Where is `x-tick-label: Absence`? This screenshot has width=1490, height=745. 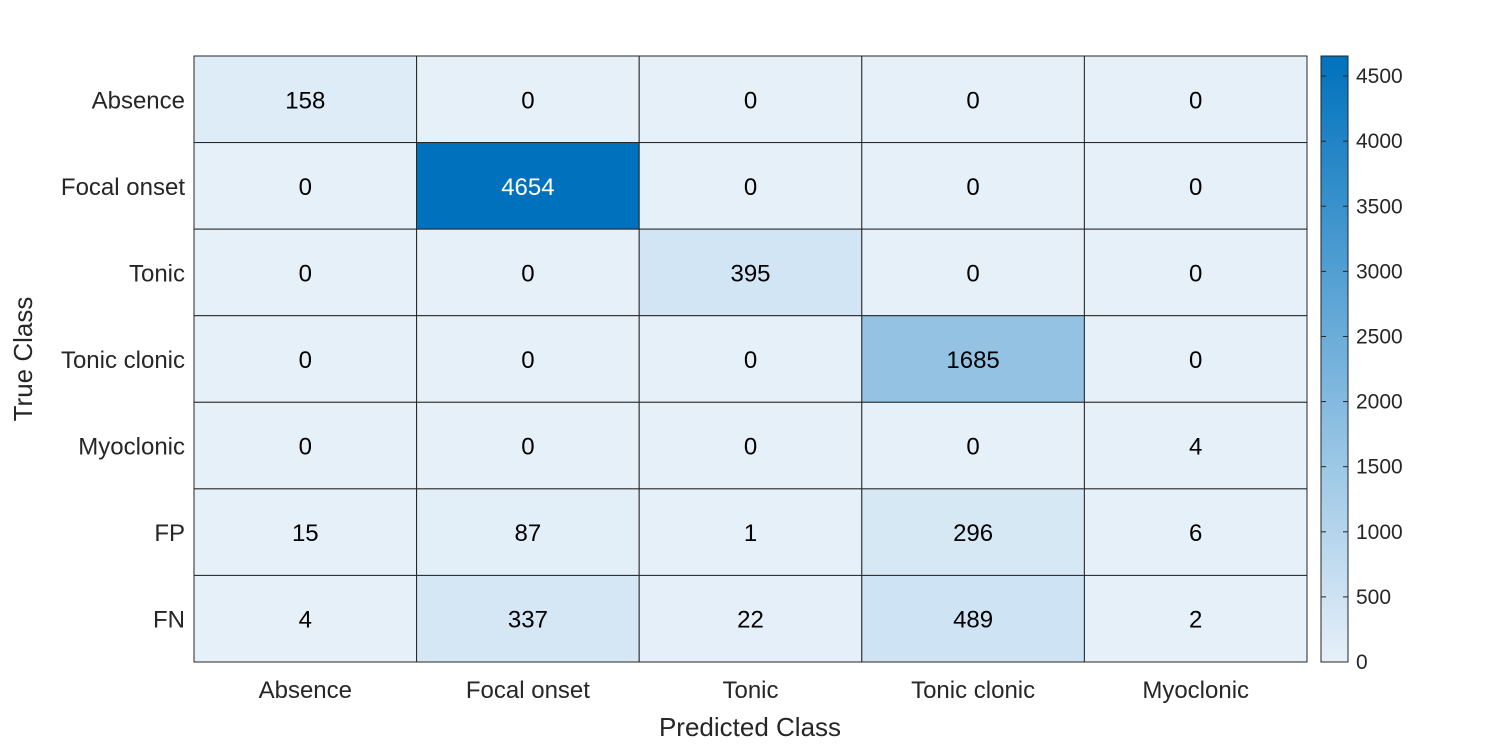 x-tick-label: Absence is located at coordinates (305, 690).